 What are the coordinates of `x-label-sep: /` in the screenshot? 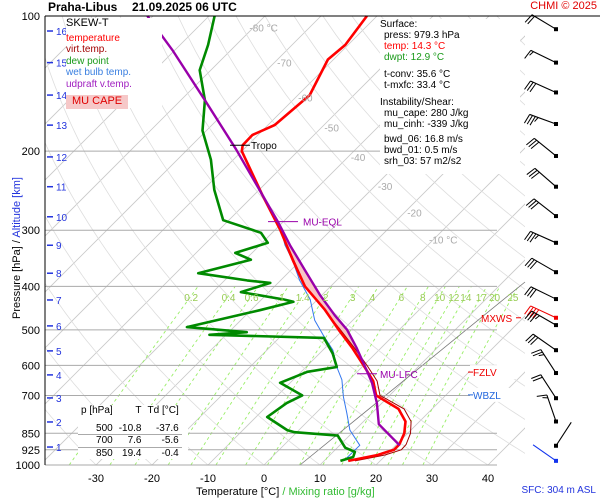 It's located at (284, 492).